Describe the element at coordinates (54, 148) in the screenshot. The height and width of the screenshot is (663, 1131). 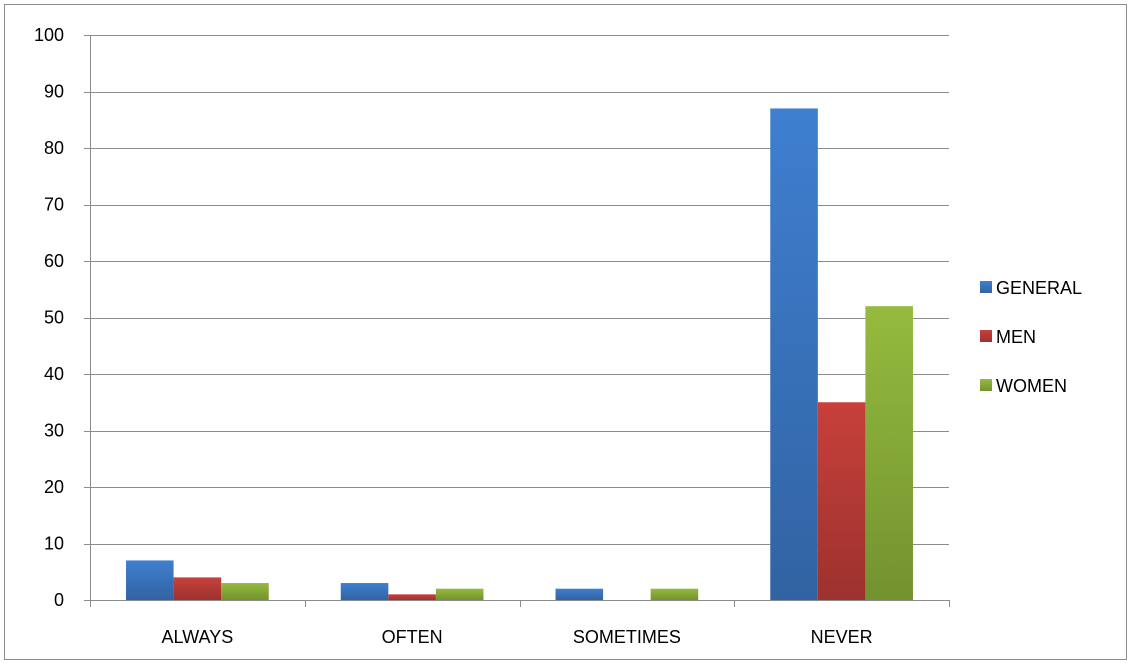
I see `y-tick-label: 80` at that location.